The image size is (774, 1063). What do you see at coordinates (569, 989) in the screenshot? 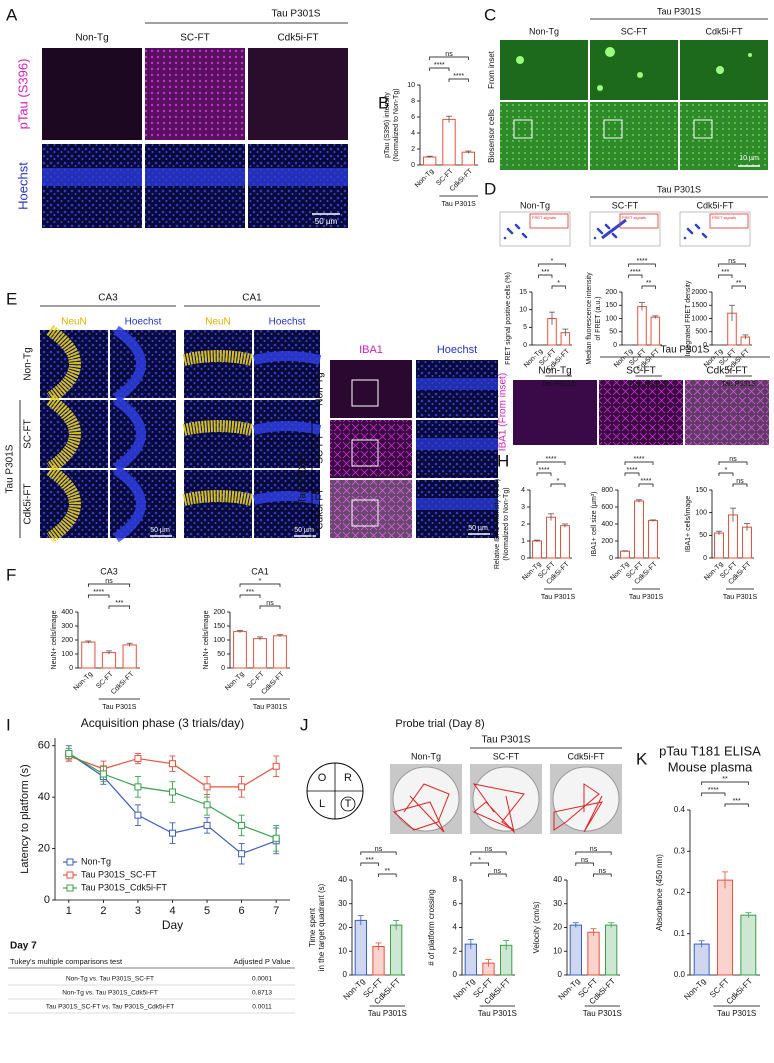
I see `x-tick-label: Non-Tg` at bounding box center [569, 989].